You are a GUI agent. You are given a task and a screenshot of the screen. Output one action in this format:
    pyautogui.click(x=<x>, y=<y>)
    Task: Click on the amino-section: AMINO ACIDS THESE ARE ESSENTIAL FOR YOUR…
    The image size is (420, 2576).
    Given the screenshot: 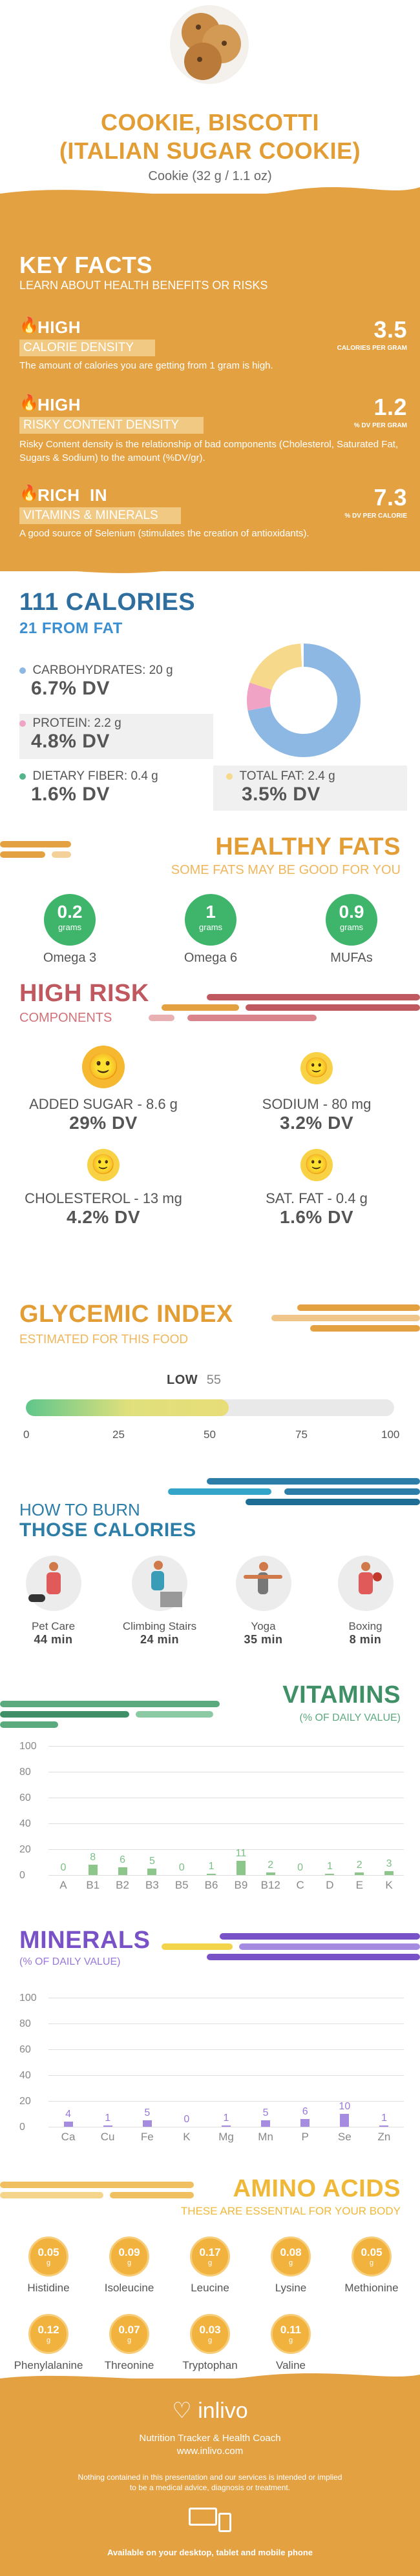 What is the action you would take?
    pyautogui.click(x=210, y=2276)
    